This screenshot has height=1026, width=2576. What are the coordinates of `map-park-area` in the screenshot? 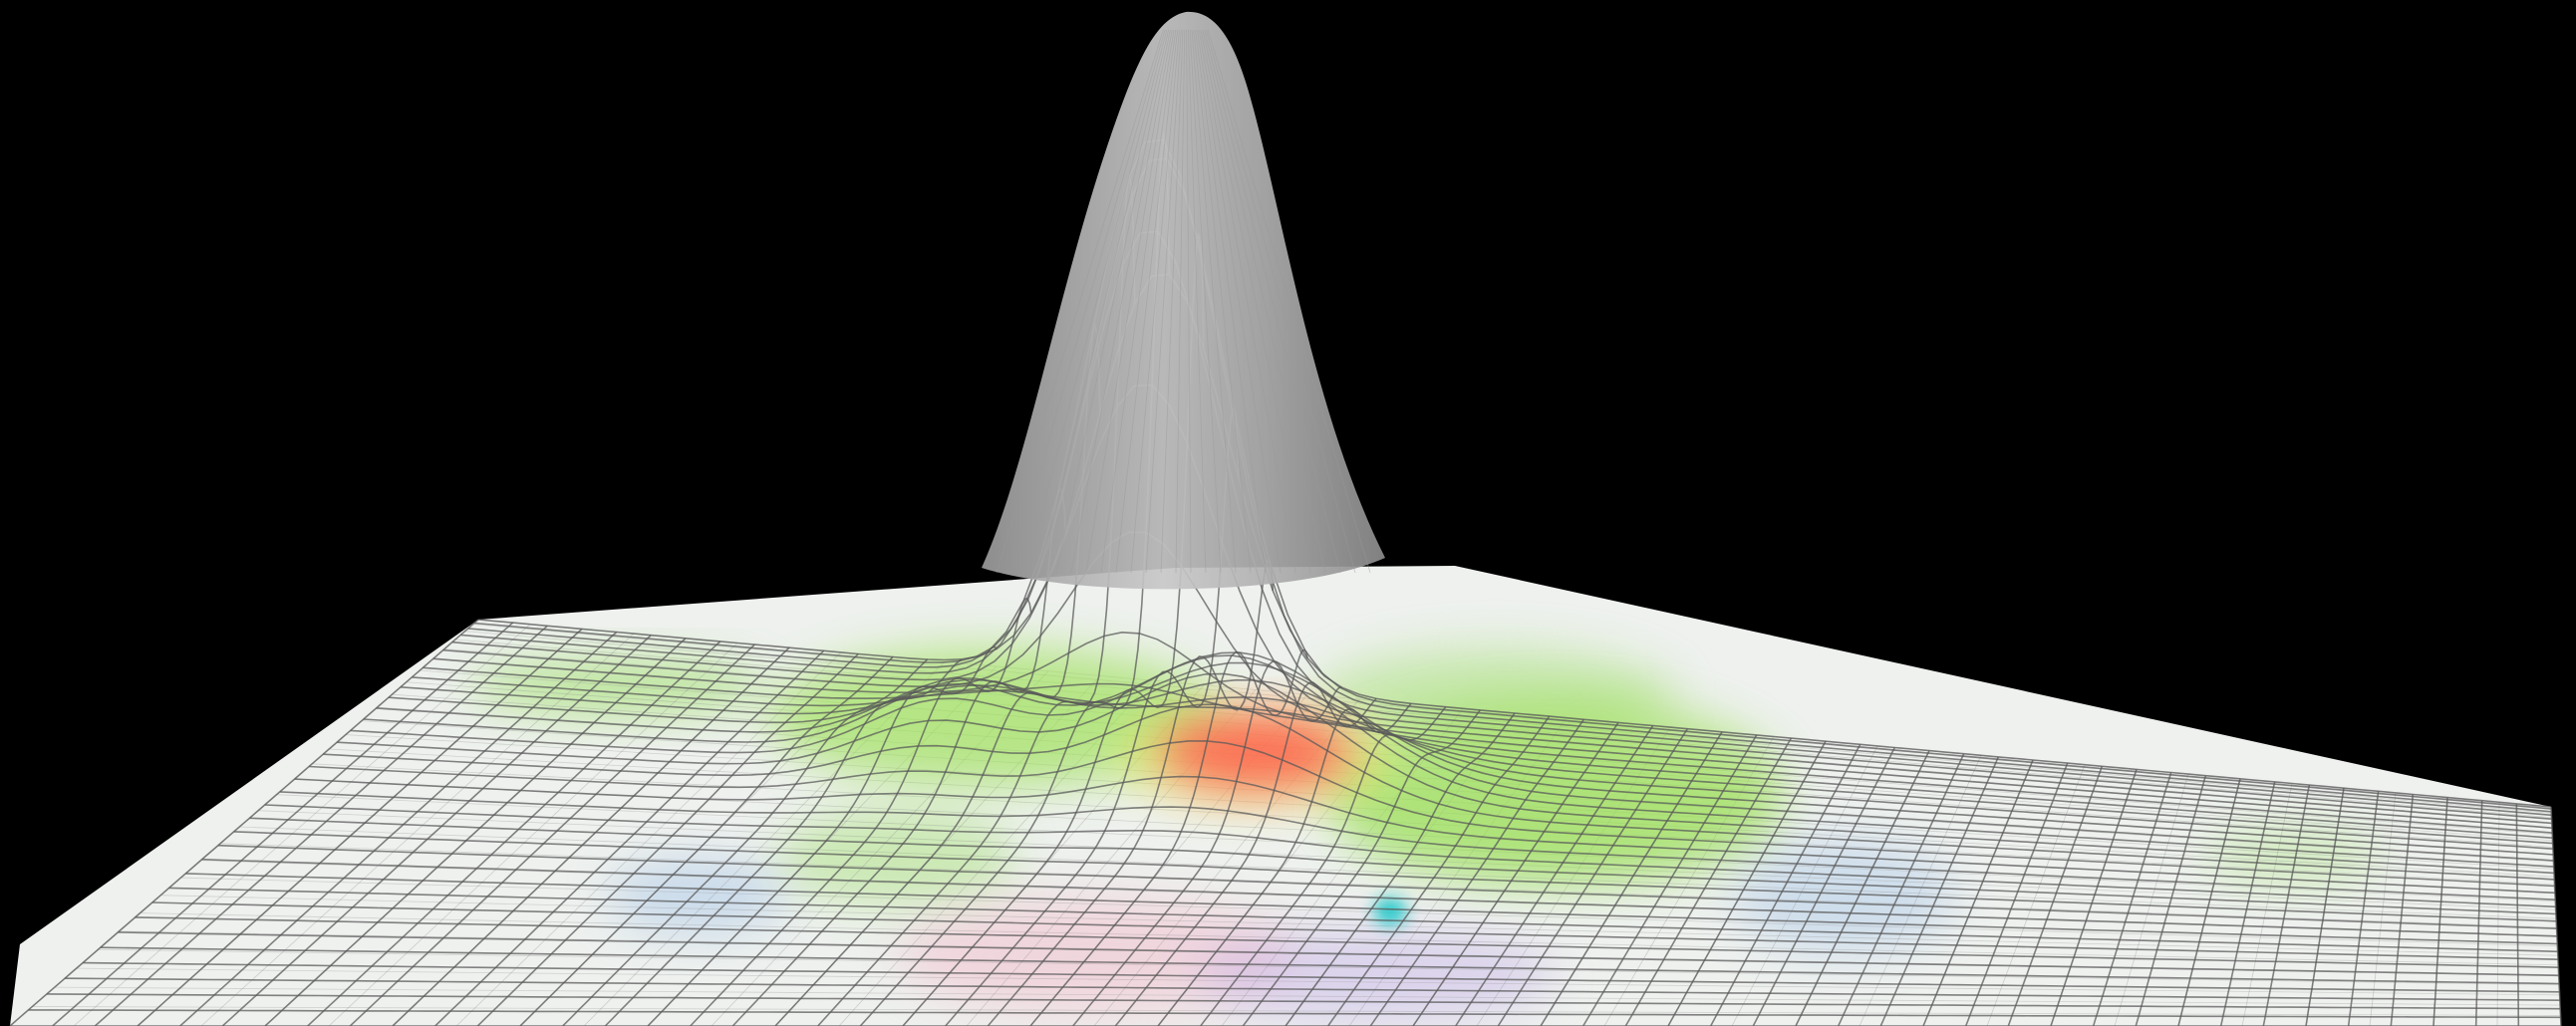 It's located at (2292, 857).